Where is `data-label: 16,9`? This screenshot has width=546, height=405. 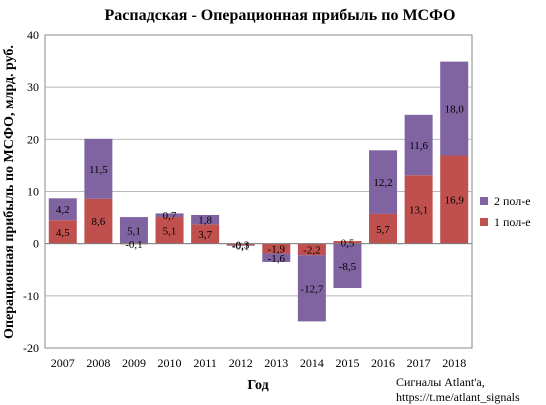 data-label: 16,9 is located at coordinates (455, 201).